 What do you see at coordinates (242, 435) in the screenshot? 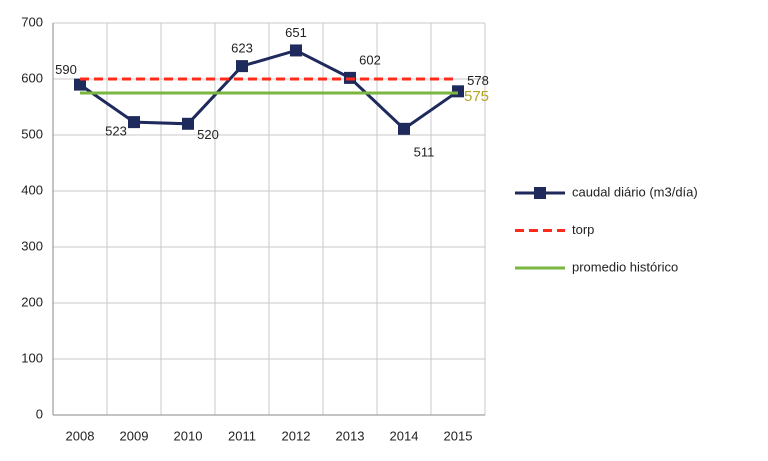
I see `x-tick-label: 2011` at bounding box center [242, 435].